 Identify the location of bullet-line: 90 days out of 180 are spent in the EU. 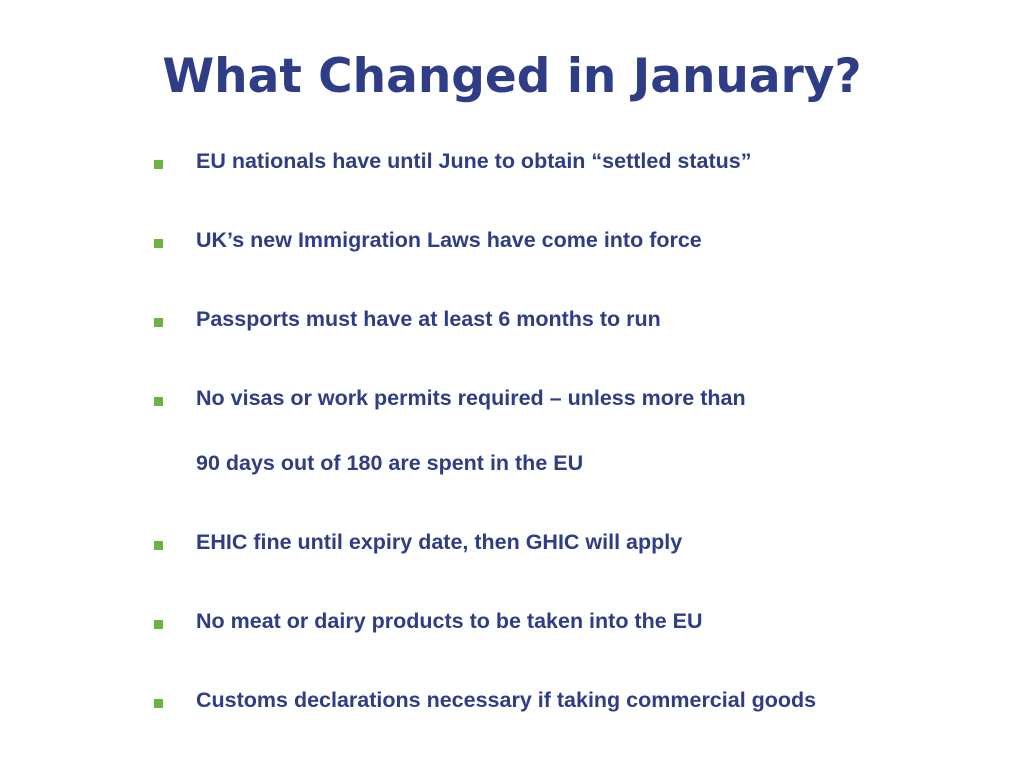
(390, 463).